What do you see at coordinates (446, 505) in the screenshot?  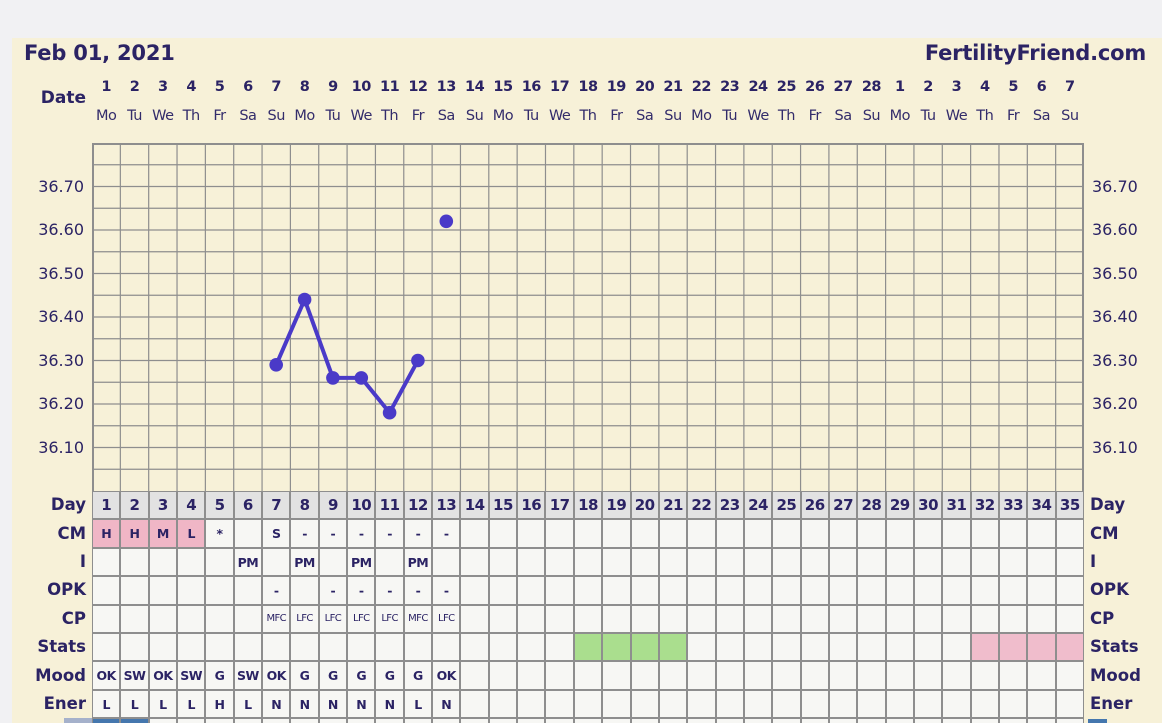 I see `day-header-cell-13: 13` at bounding box center [446, 505].